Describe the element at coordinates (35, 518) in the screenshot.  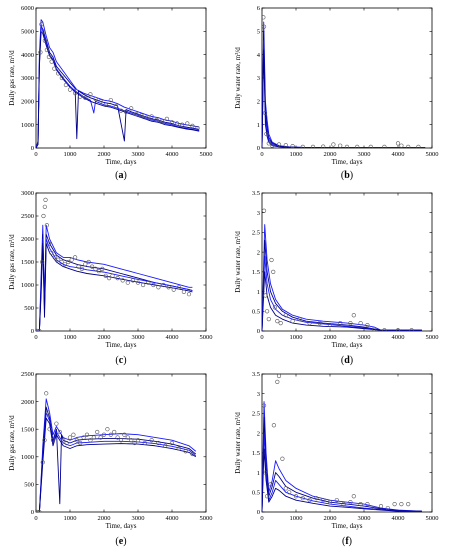
I see `x-tick-label: 0` at that location.